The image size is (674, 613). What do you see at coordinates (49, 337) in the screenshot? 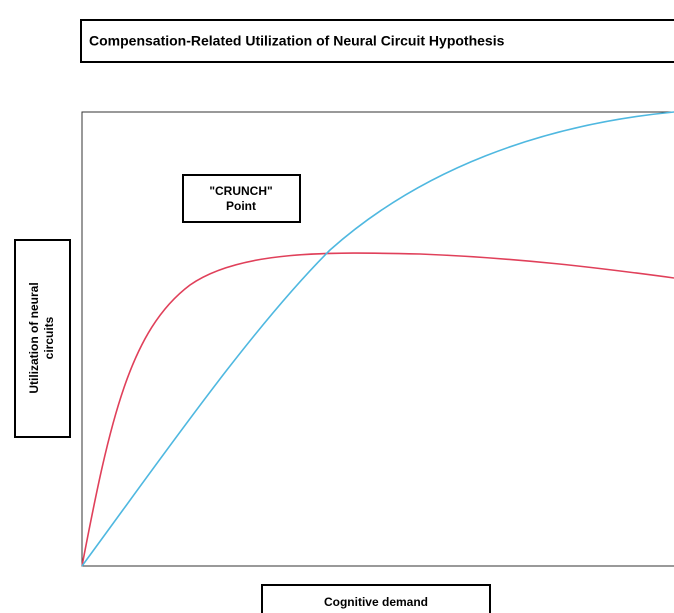
I see `y-label-line: circuits` at bounding box center [49, 337].